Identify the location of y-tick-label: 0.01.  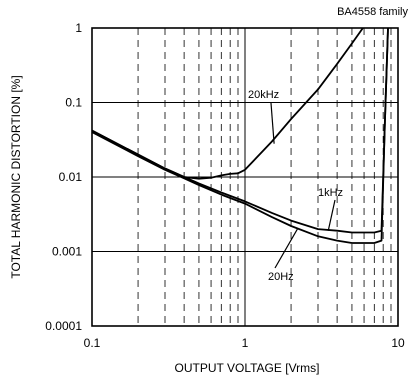
(71, 177).